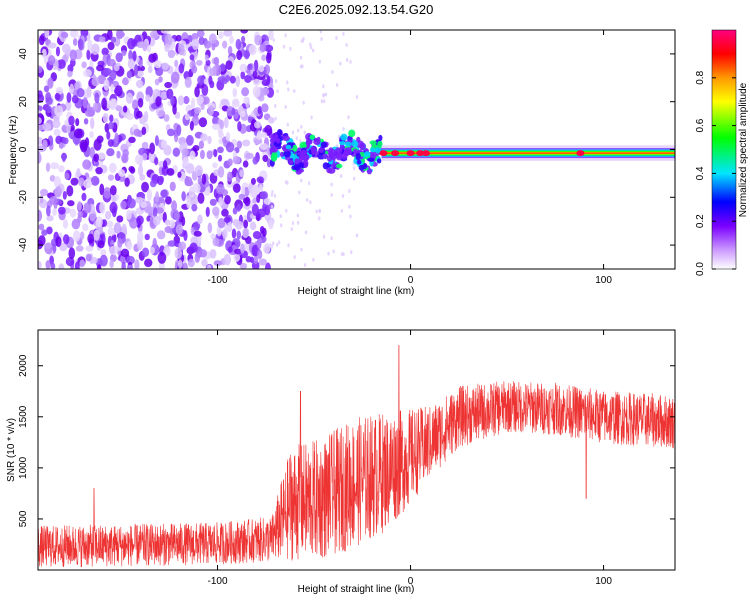  I want to click on y-tick-label: 1000, so click(23, 467).